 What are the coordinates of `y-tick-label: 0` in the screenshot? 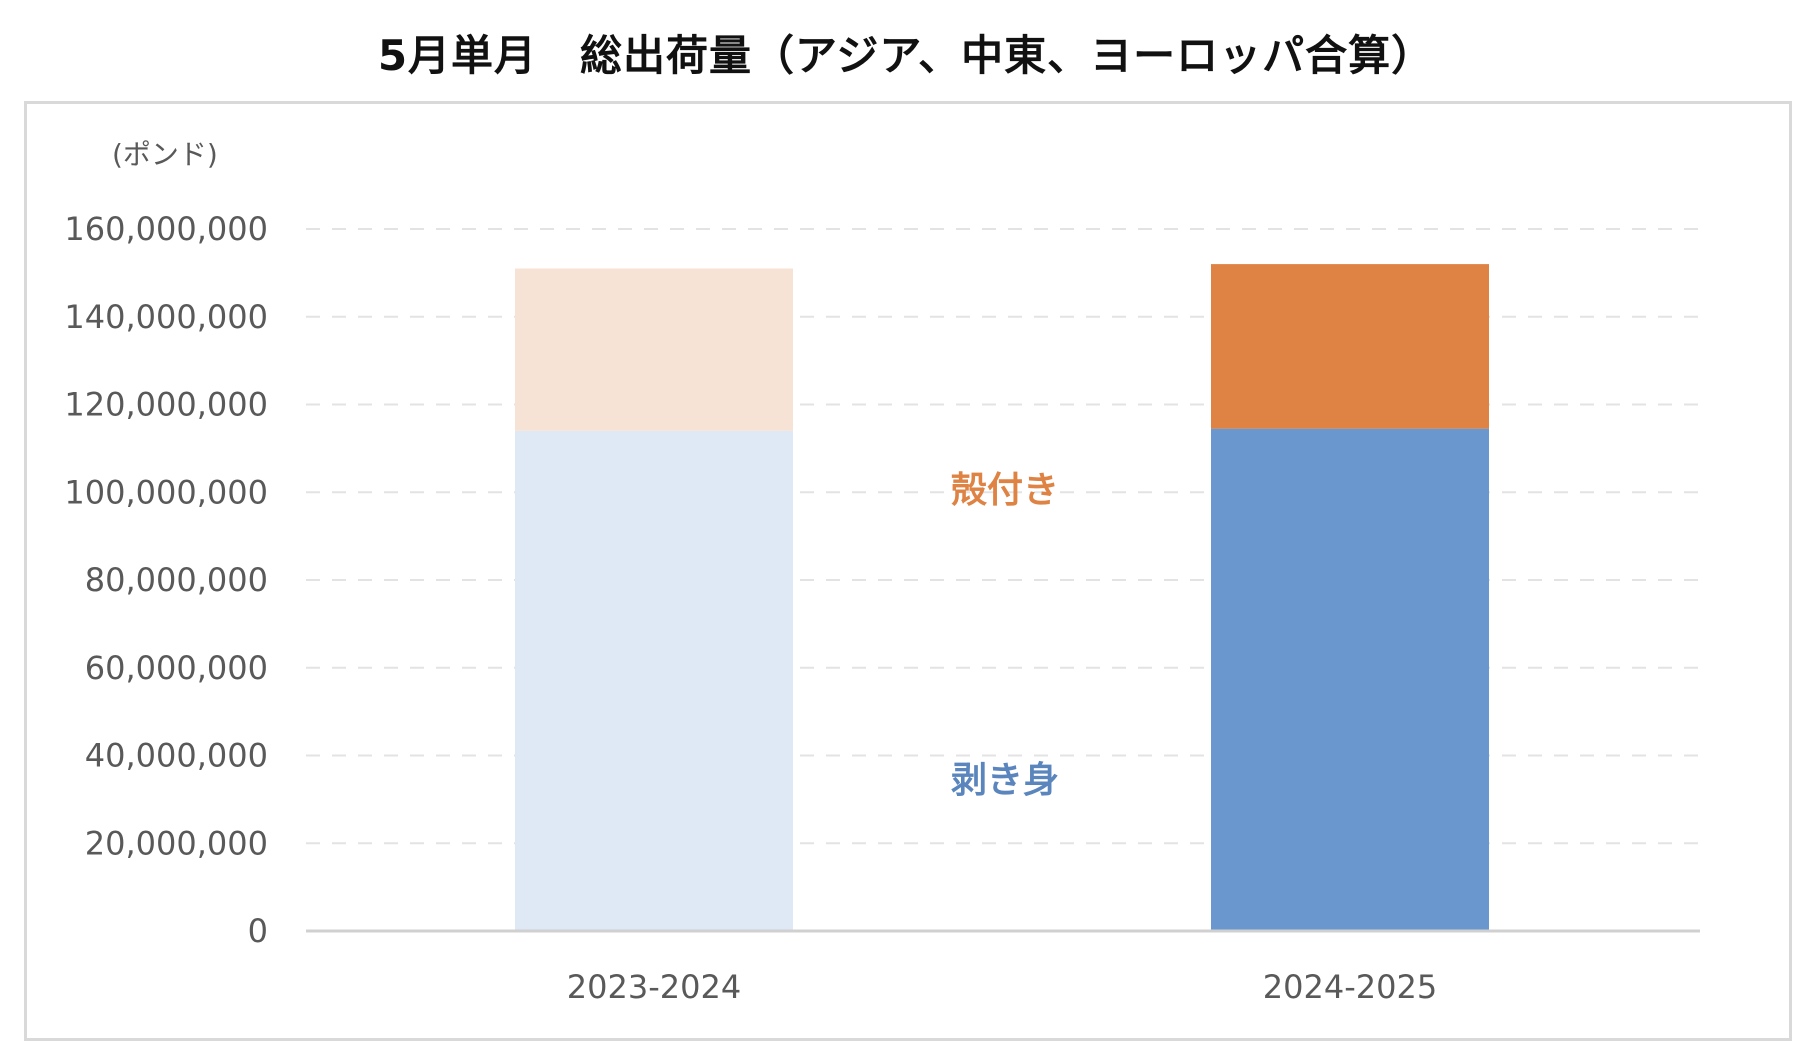 It's located at (258, 931).